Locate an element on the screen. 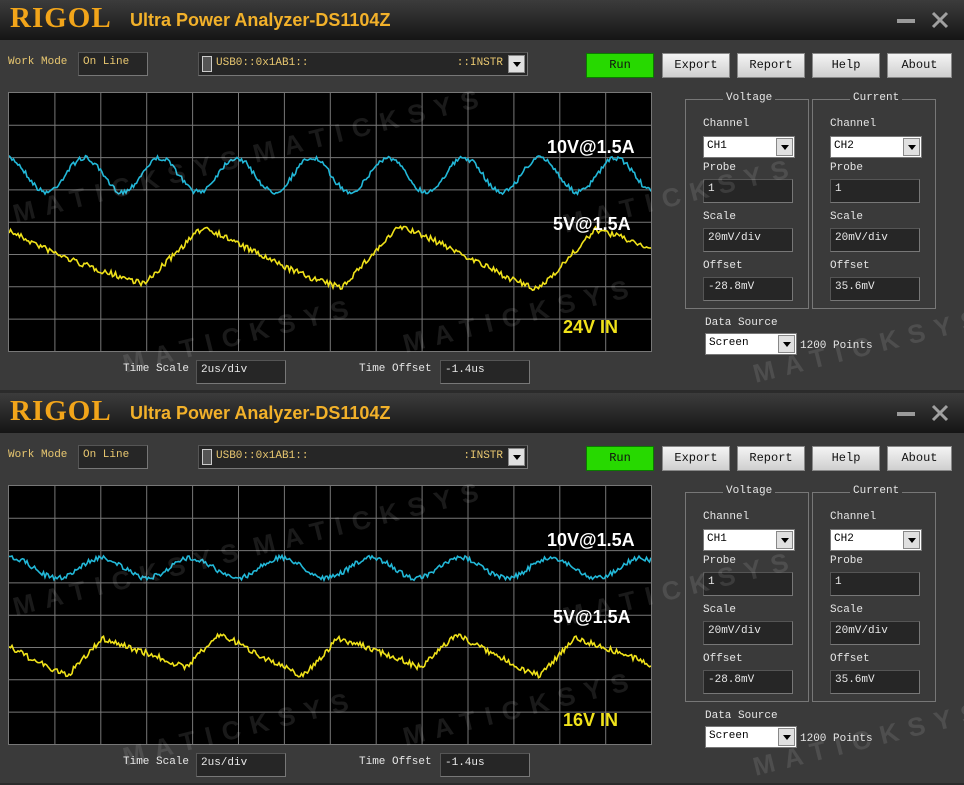 The height and width of the screenshot is (785, 964). resource-select: USB0::0x1AB1::::INSTR is located at coordinates (363, 64).